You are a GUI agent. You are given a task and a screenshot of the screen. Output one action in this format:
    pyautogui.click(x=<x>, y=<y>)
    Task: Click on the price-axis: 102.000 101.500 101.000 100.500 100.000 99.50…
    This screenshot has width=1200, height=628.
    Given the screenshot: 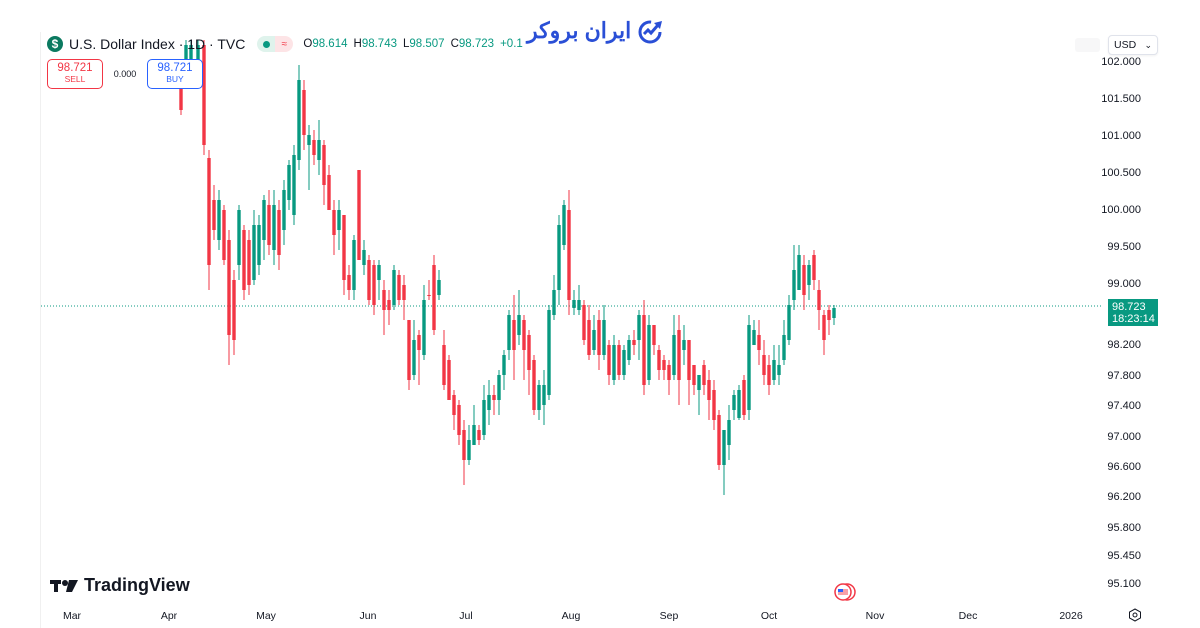 What is the action you would take?
    pyautogui.click(x=1131, y=330)
    